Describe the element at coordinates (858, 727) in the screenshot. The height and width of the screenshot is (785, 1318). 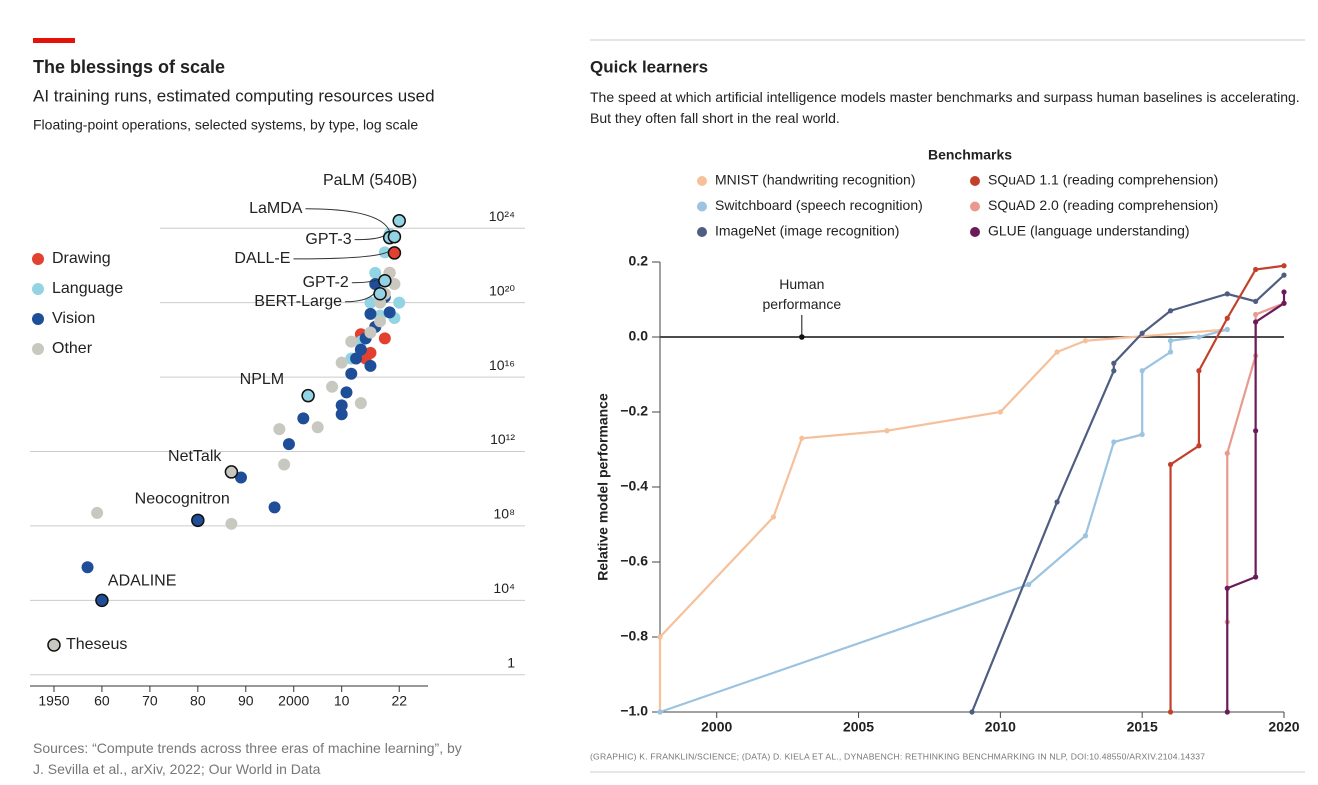
I see `x-tick-label: 2005` at that location.